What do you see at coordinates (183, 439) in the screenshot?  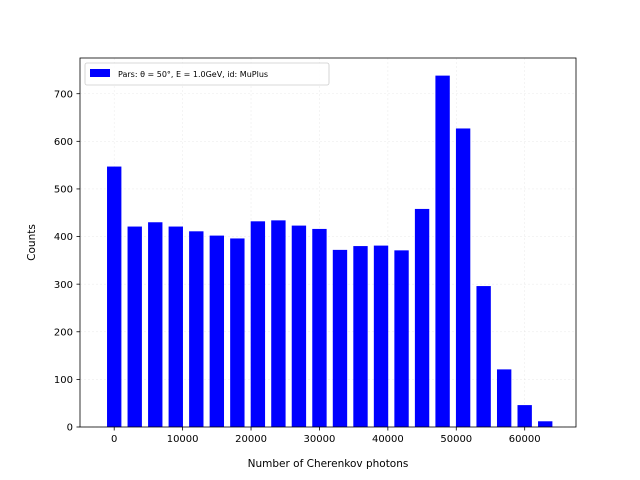 I see `x-tick-label: 10000` at bounding box center [183, 439].